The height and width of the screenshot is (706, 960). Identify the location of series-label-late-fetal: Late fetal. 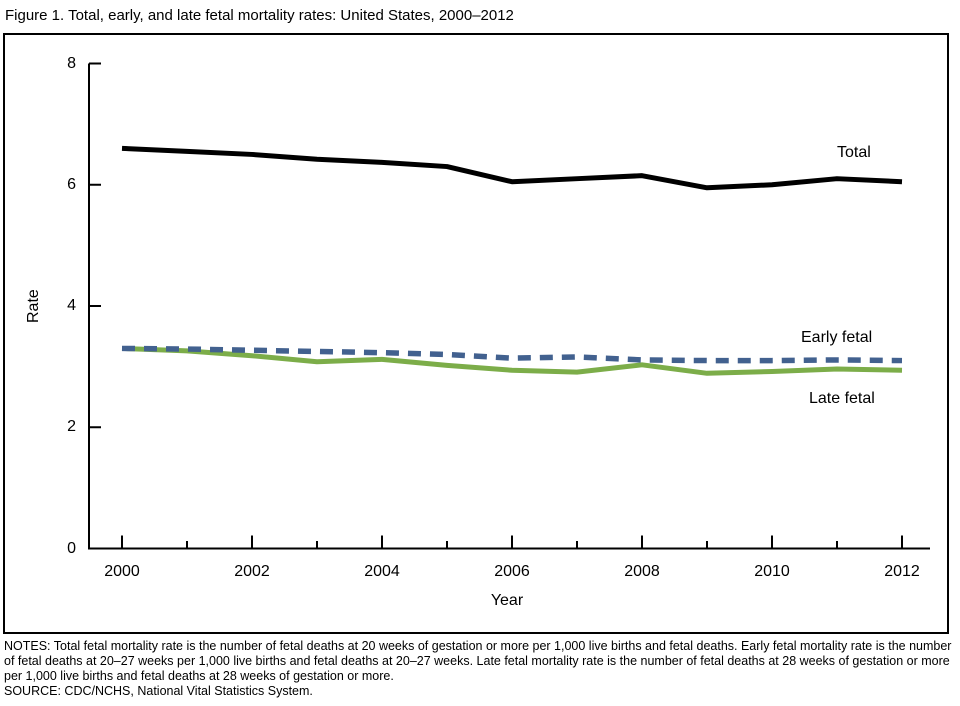
(842, 398).